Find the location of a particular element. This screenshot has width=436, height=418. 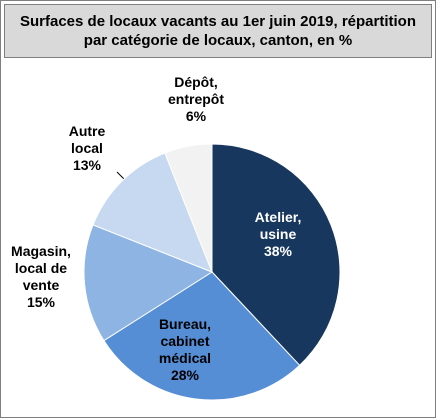

value-label: 28% is located at coordinates (185, 375).